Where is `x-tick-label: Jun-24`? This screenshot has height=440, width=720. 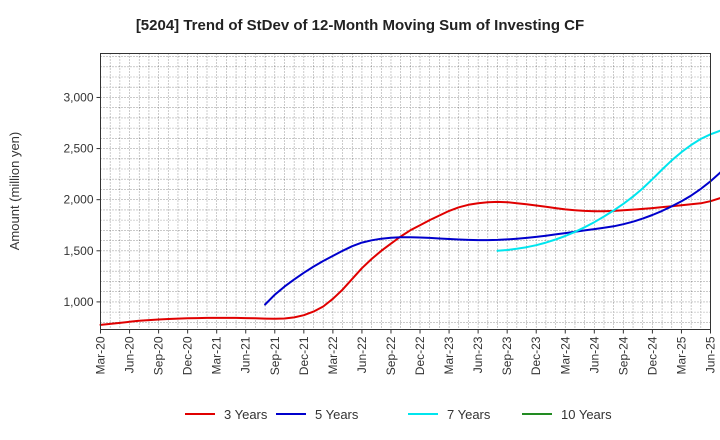
x-tick-label: Jun-24 is located at coordinates (594, 354).